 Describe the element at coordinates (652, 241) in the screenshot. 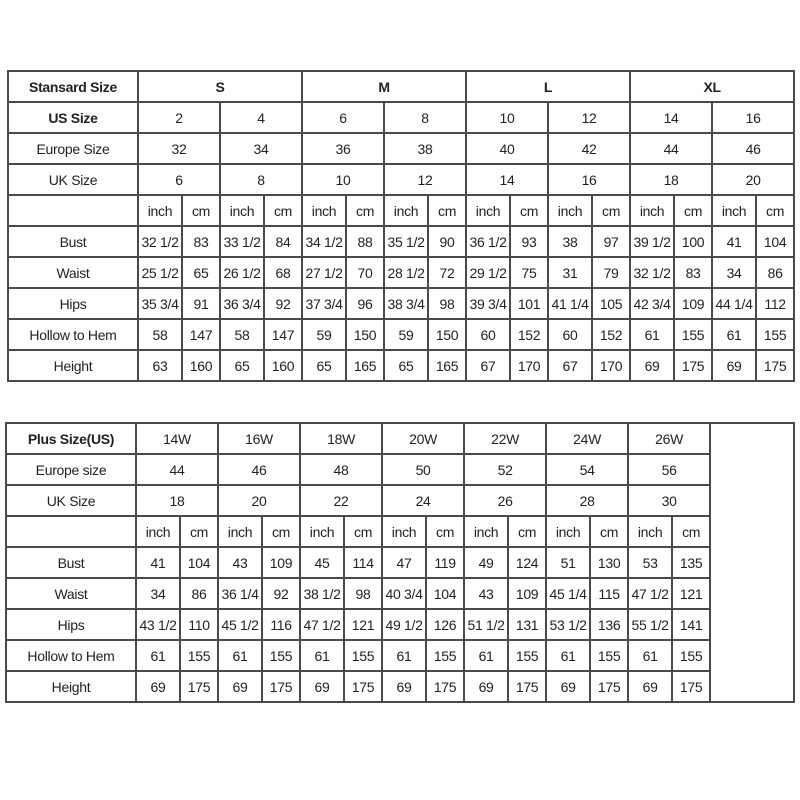

I see `measurement-value: 39 1/2` at that location.